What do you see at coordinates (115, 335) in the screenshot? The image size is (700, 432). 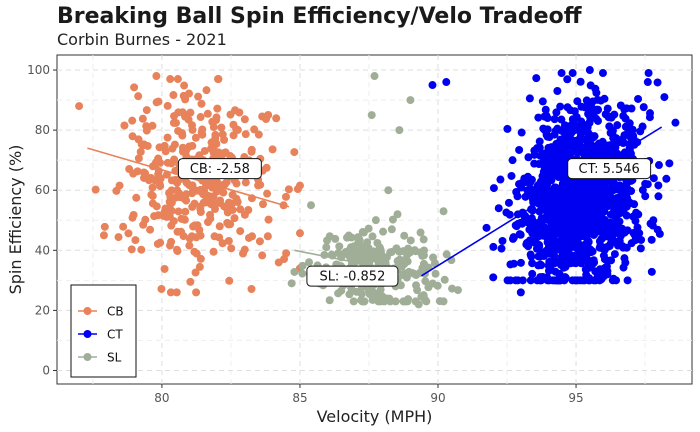 I see `legend-label-ct: CT` at bounding box center [115, 335].